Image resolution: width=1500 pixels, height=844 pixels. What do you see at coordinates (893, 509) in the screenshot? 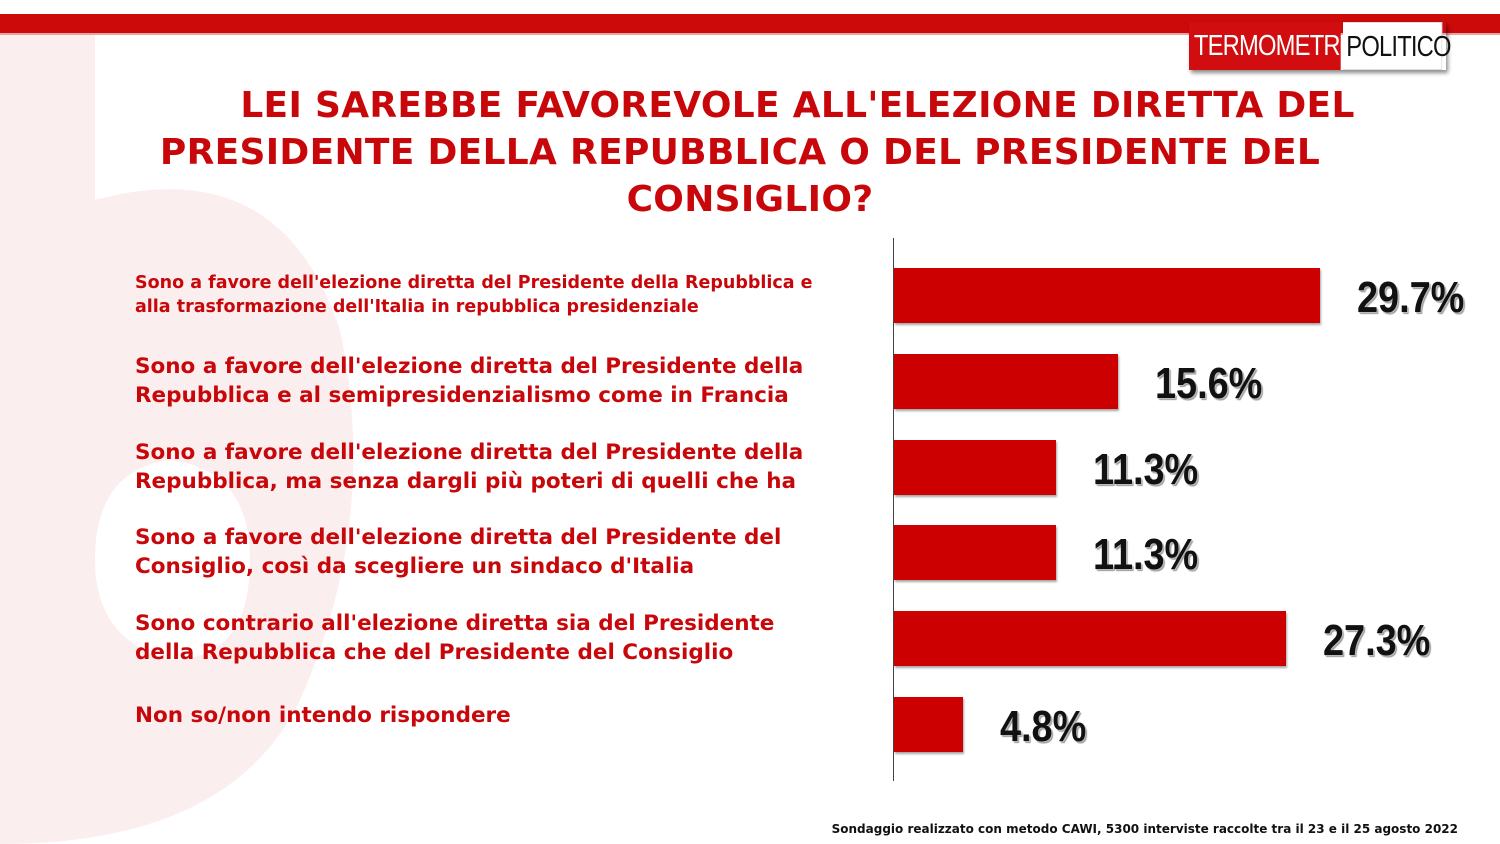
I see `y-axis-line` at bounding box center [893, 509].